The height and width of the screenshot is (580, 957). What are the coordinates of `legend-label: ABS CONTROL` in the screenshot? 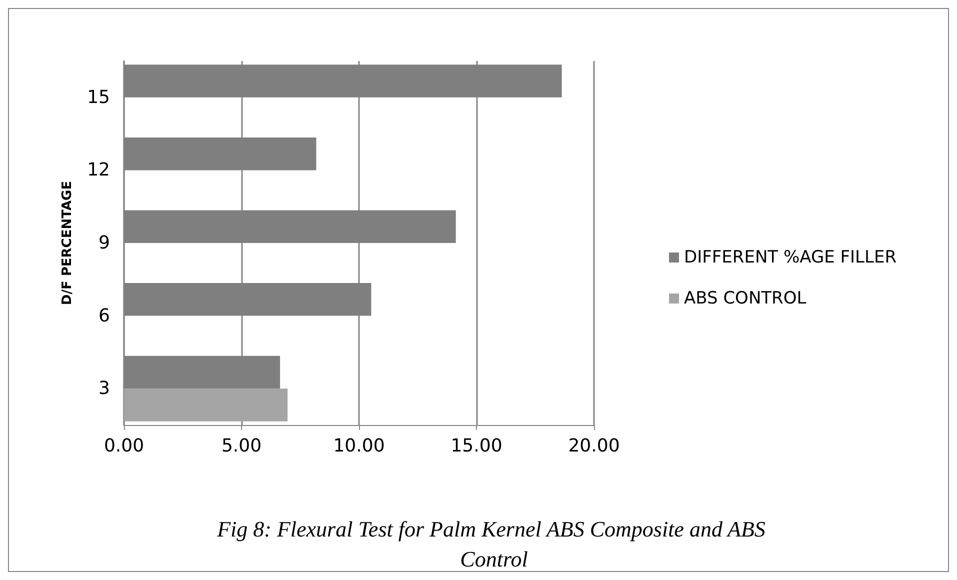 It's located at (745, 298).